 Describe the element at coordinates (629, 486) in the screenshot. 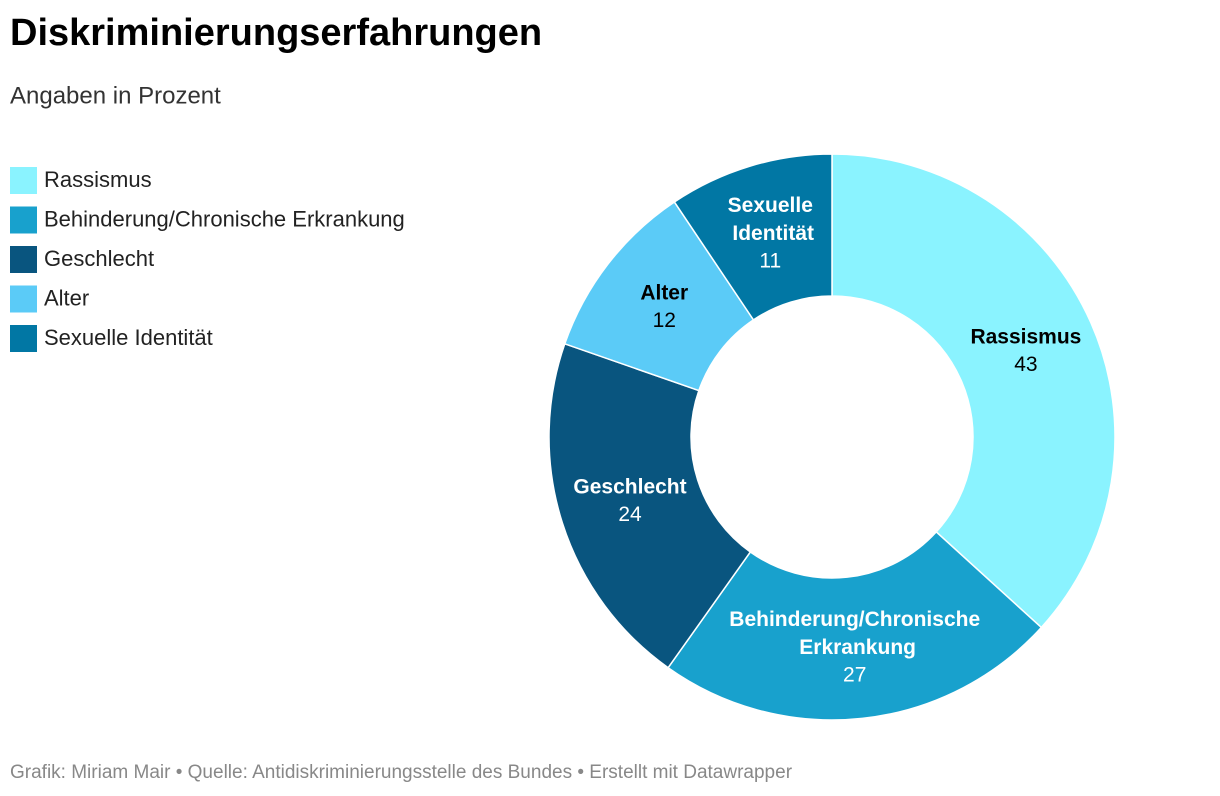

I see `segment-label: Geschlecht` at that location.